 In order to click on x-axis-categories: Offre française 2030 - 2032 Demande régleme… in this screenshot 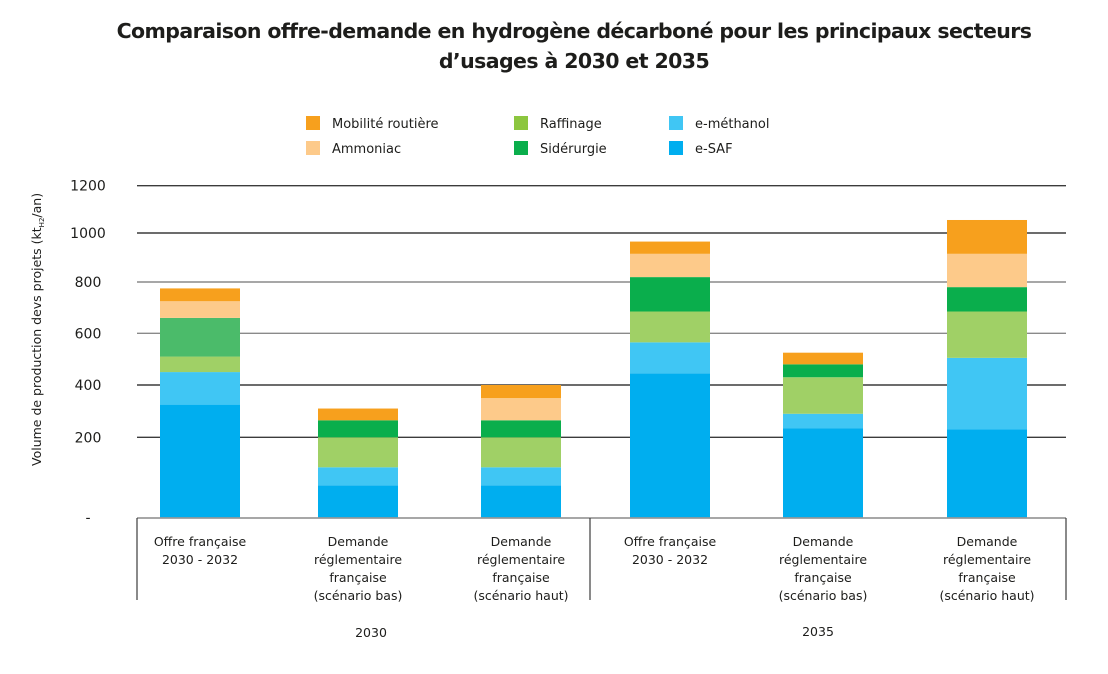, I will do `click(594, 568)`.